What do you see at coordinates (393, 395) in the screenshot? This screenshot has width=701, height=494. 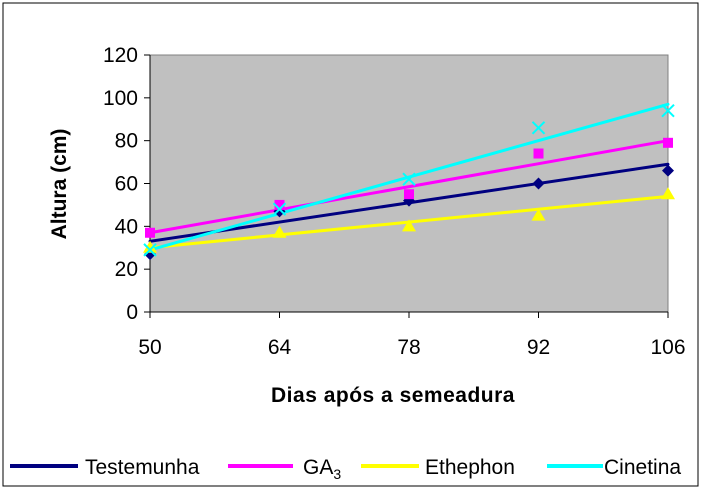 I see `x-axis-label: Dias após a semeadura` at bounding box center [393, 395].